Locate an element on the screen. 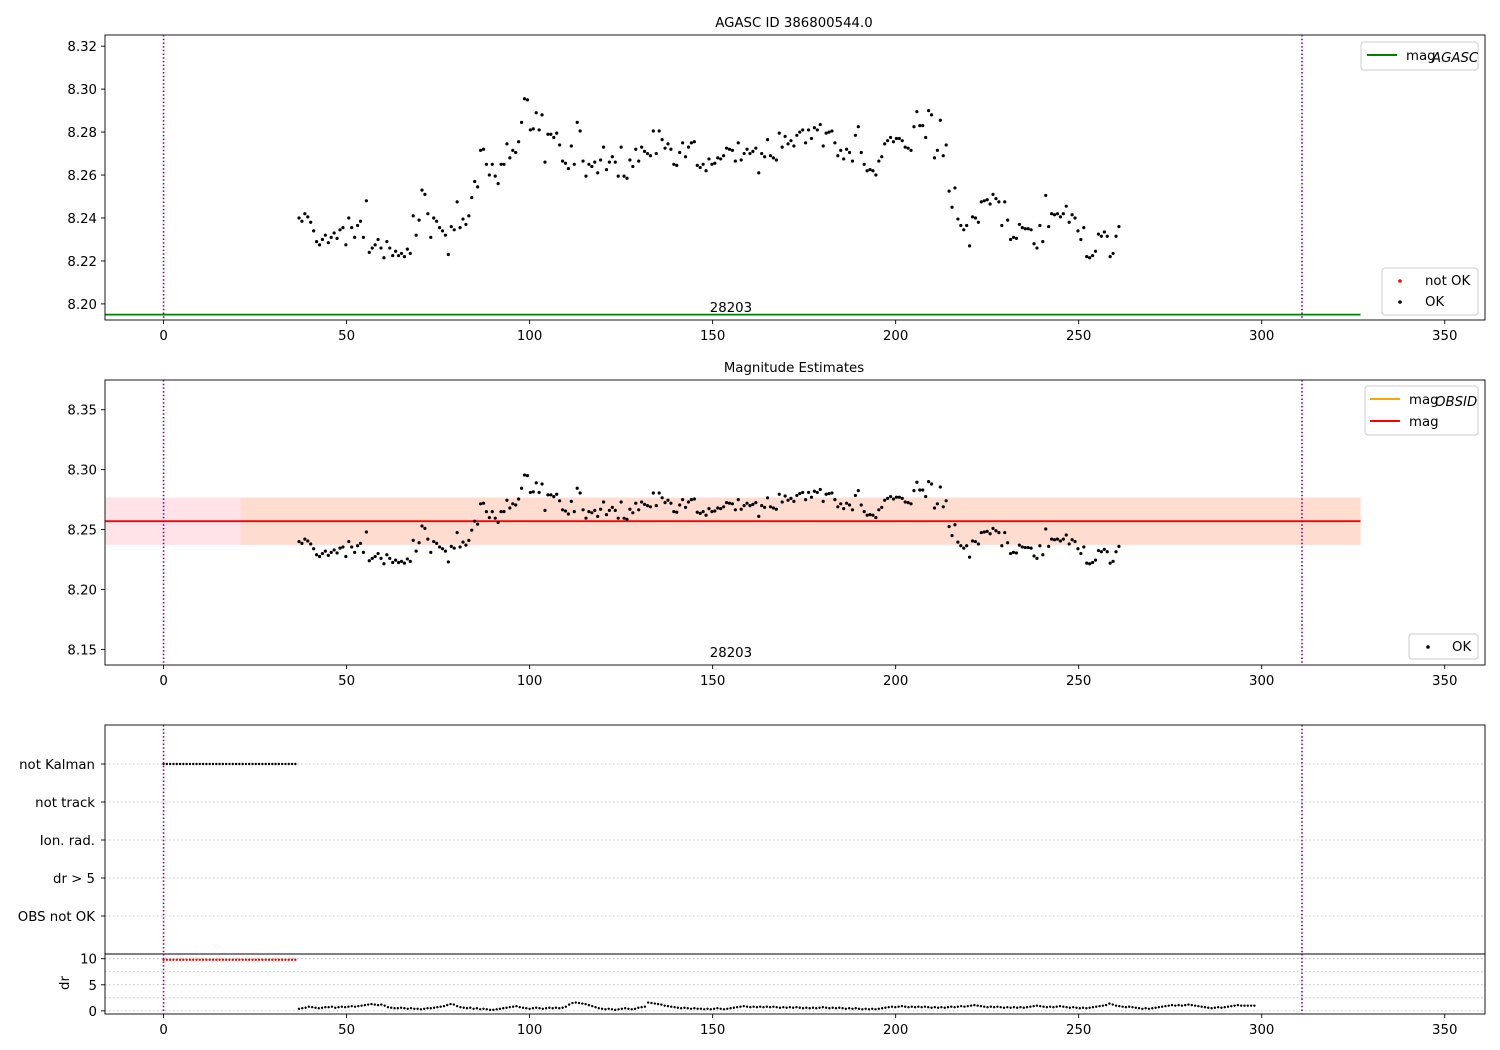 Image resolution: width=1500 pixels, height=1050 pixels. x-tick-label: 50 is located at coordinates (346, 336).